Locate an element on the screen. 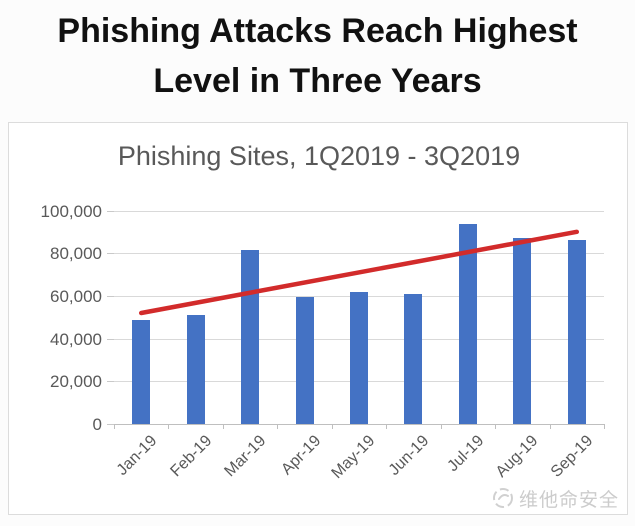  x-axis-label-jun-19: Jun-19 is located at coordinates (409, 455).